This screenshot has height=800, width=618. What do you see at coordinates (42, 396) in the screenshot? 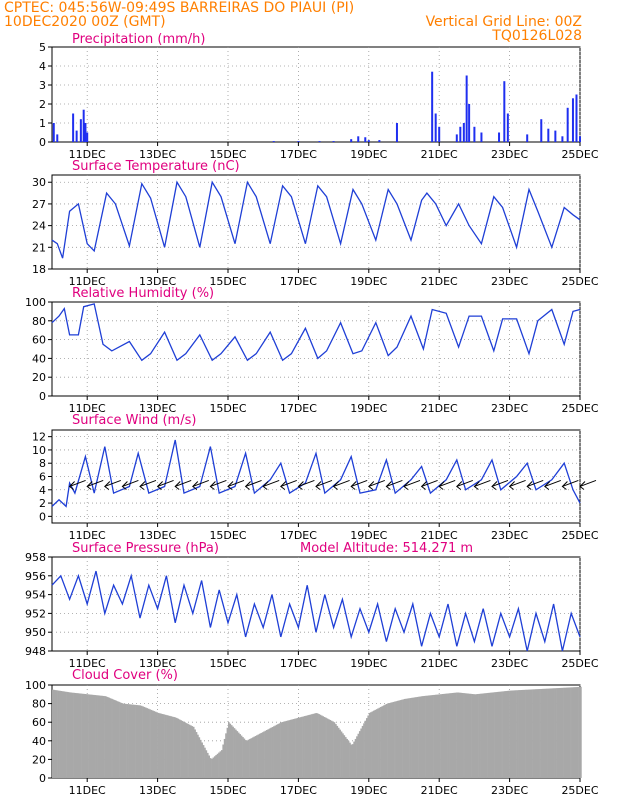
I see `rh-ytick-label: 0` at bounding box center [42, 396].